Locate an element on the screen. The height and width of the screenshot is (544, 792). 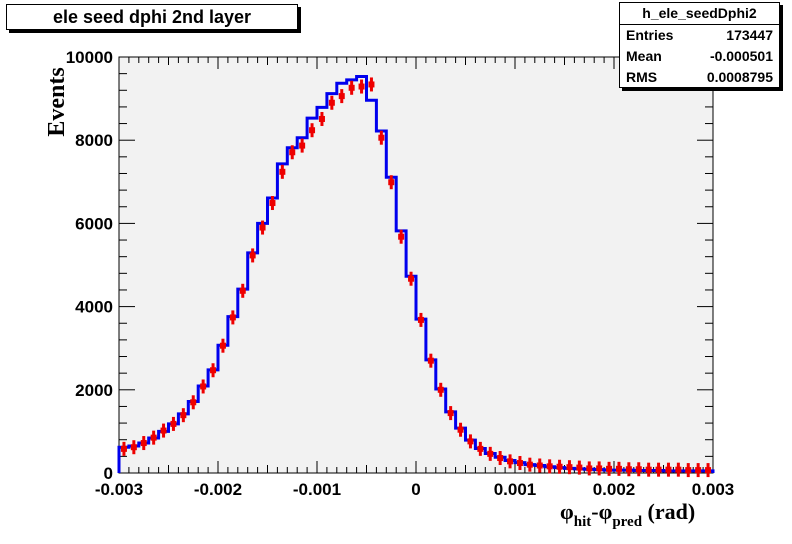
x-axis-label: φhit-φpred (rad) is located at coordinates (627, 514).